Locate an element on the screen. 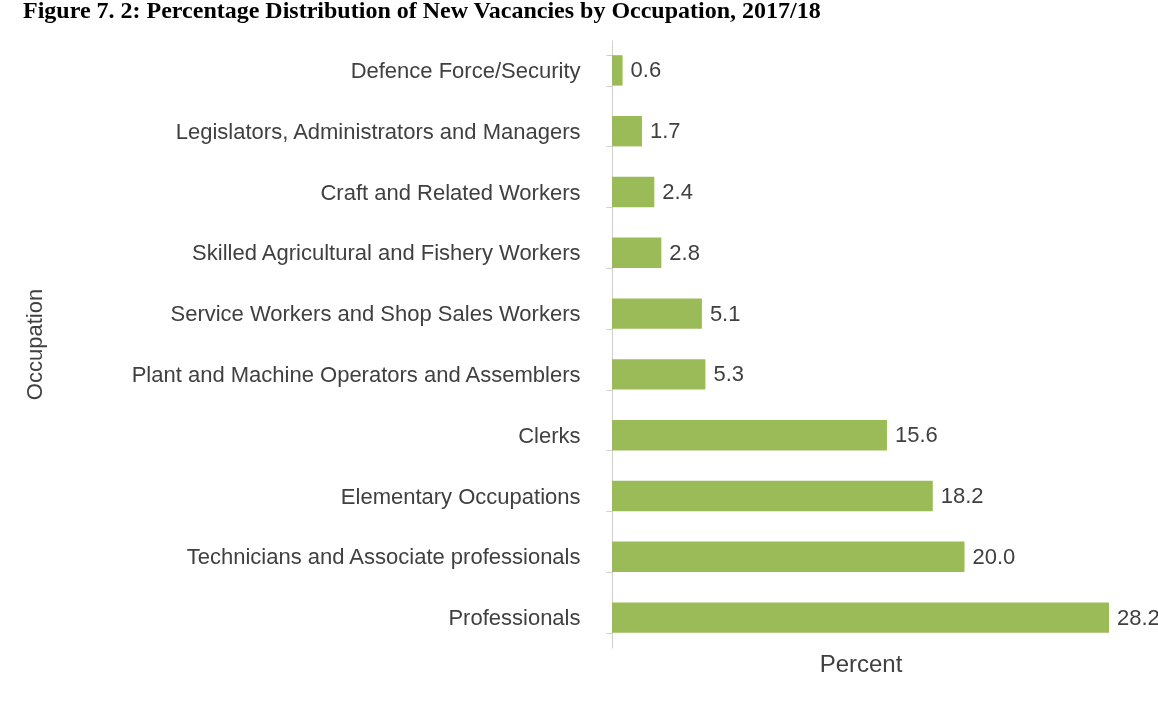 The image size is (1158, 711). y-tick-label: Technicians and Associate professionals is located at coordinates (383, 557).